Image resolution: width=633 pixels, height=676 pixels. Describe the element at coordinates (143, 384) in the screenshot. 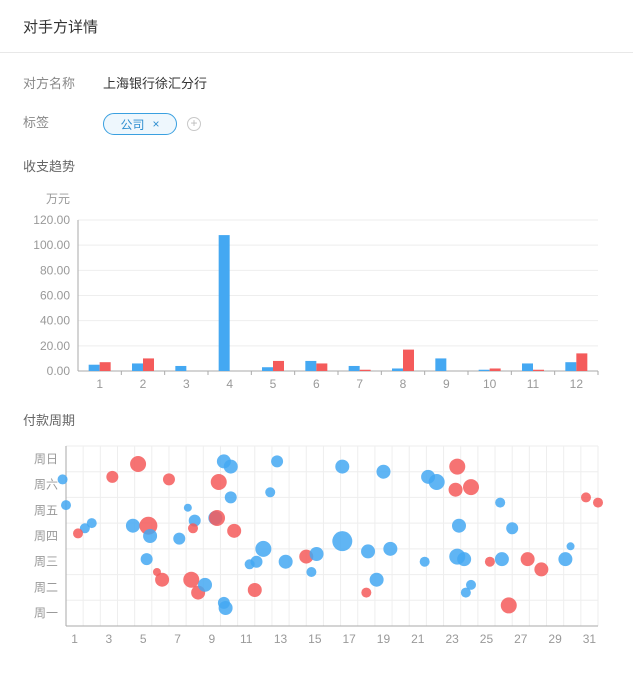

I see `x-tick-label: 2` at that location.